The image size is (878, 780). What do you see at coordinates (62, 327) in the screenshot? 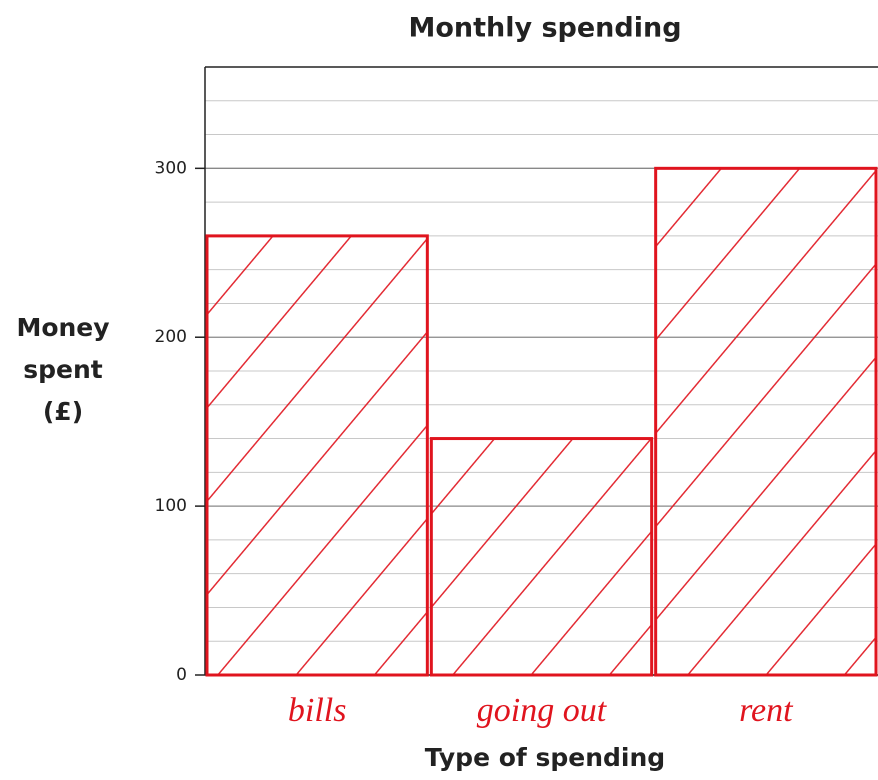
I see `y-axis-label: Money` at bounding box center [62, 327].